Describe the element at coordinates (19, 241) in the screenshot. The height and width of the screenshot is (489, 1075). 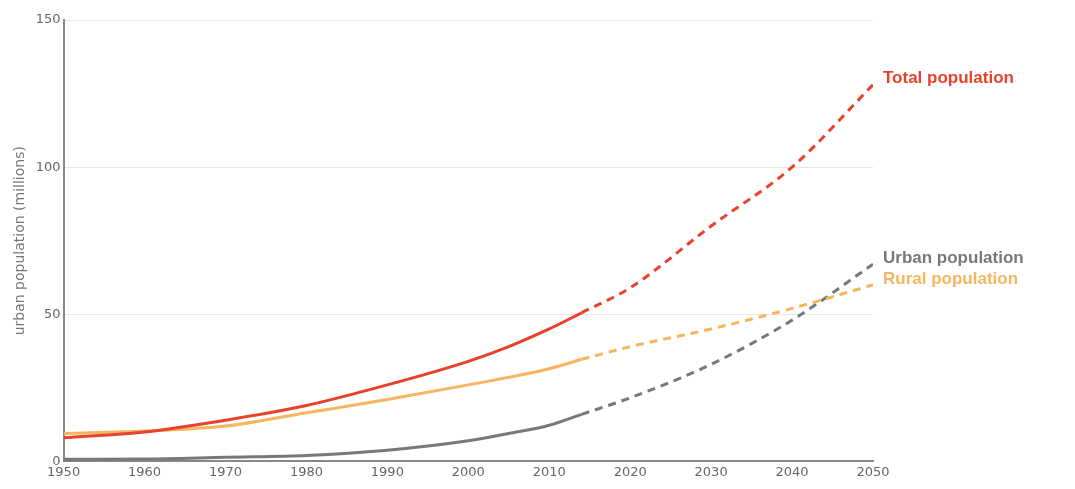
I see `y-axis-title: urban population (millions)` at that location.